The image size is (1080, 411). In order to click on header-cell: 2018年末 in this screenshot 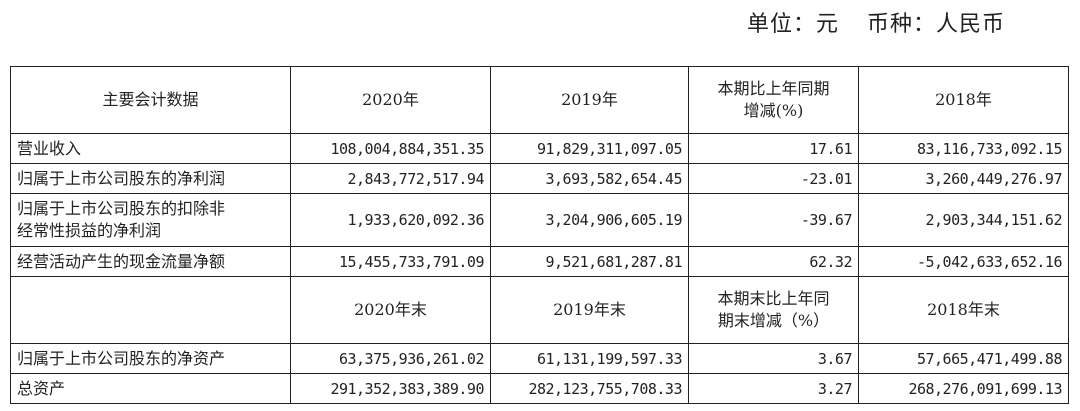, I will do `click(963, 310)`.